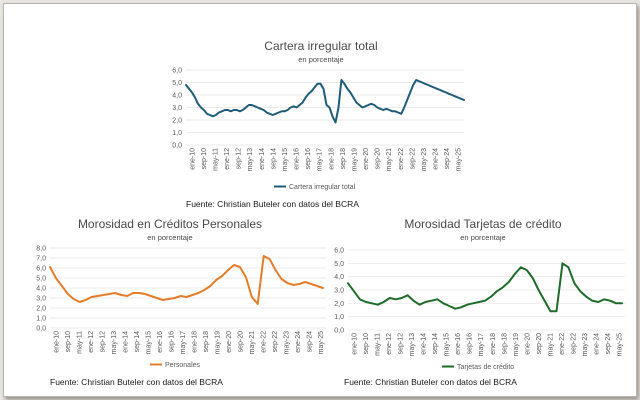  I want to click on legend-entry: Personales, so click(175, 365).